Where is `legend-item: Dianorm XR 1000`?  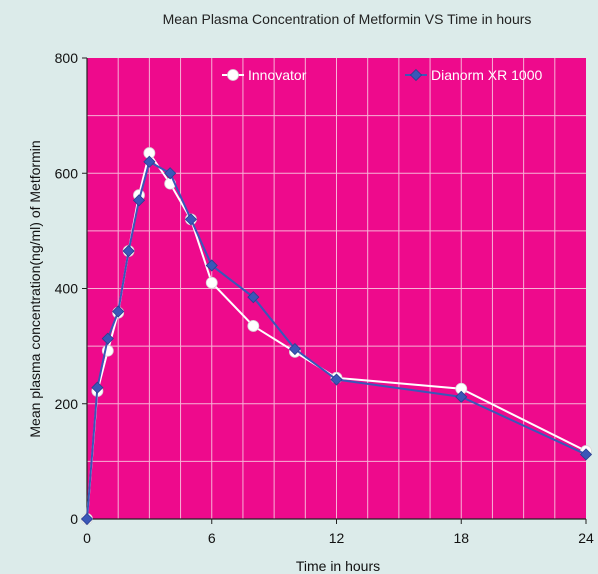
legend-item: Dianorm XR 1000 is located at coordinates (473, 75).